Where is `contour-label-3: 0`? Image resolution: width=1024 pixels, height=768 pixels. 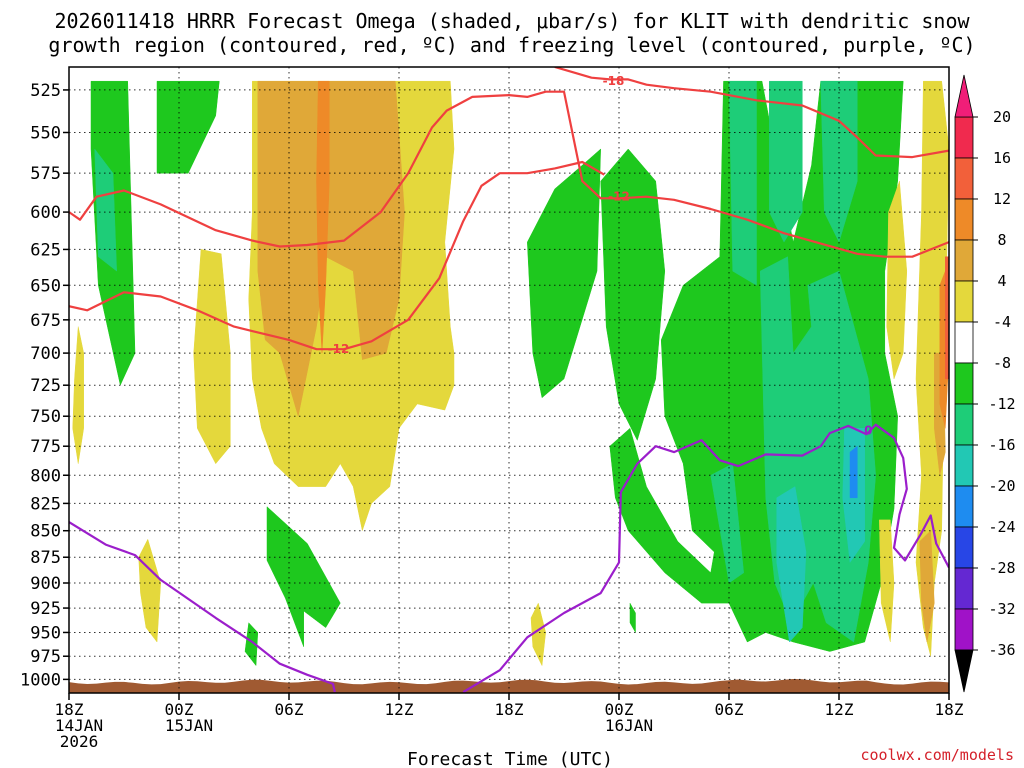
contour-label-3: 0 is located at coordinates (868, 431).